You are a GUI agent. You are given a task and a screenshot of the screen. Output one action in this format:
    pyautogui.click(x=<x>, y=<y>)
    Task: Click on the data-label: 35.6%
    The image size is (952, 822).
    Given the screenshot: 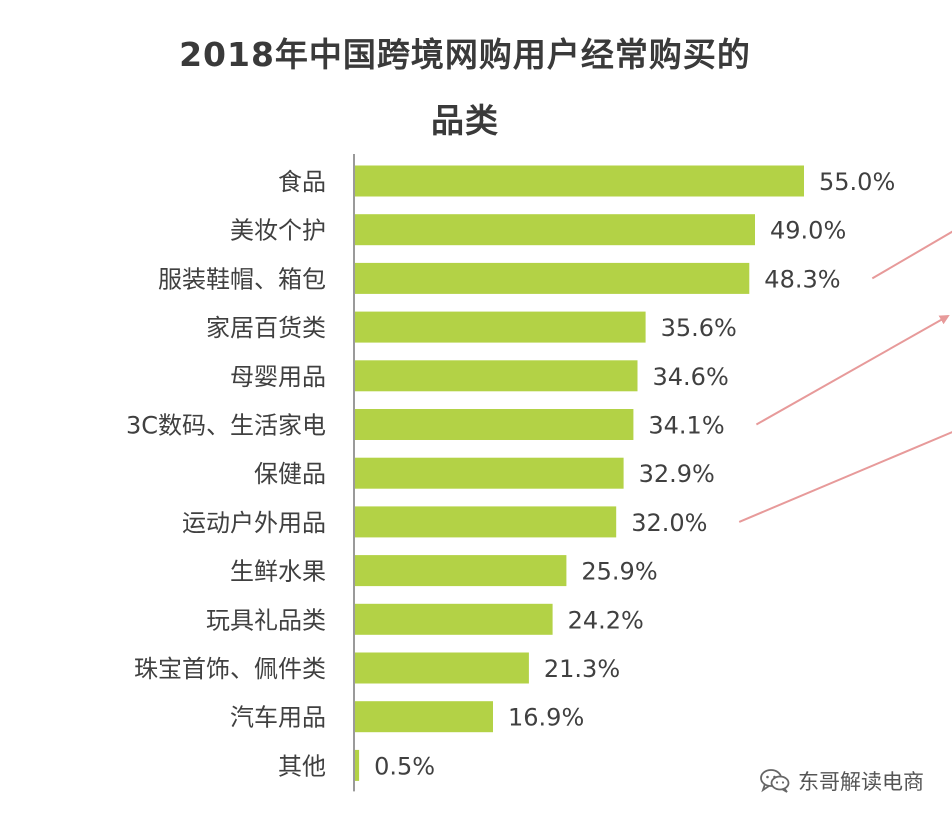 What is the action you would take?
    pyautogui.click(x=699, y=328)
    